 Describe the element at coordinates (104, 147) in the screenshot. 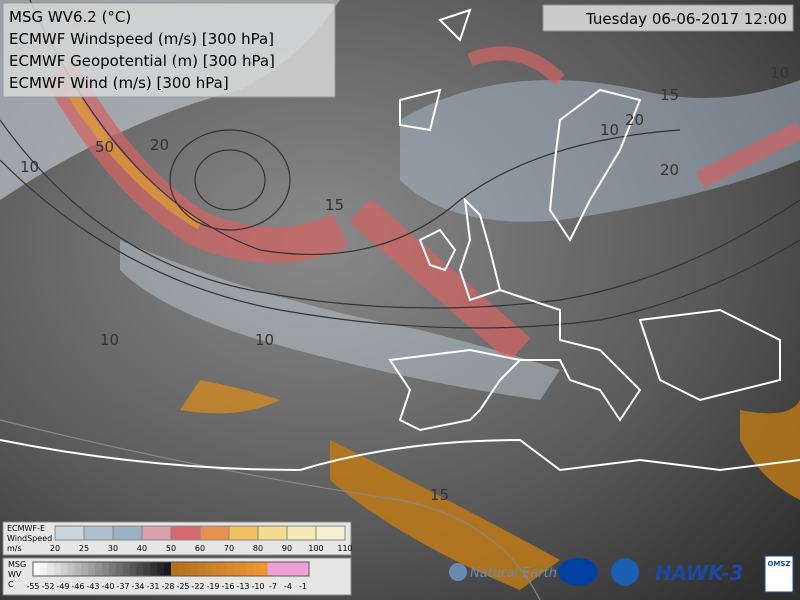

I see `contour-label: 50` at that location.